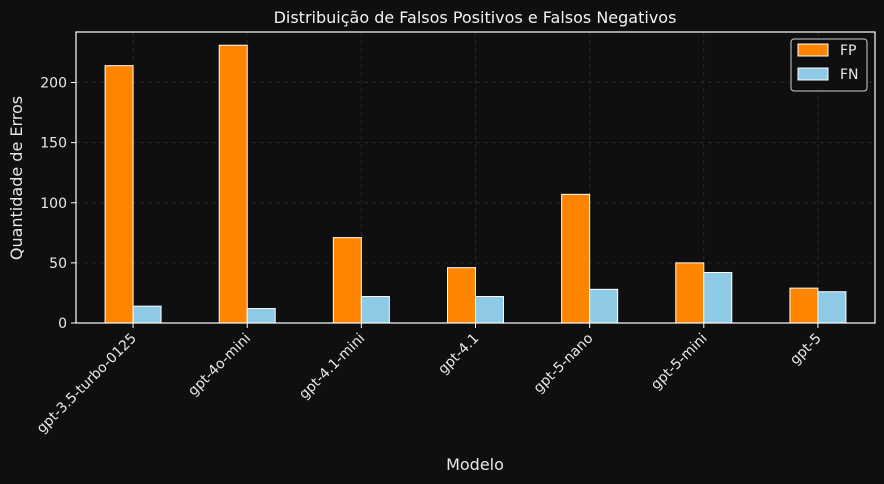  What do you see at coordinates (53, 204) in the screenshot?
I see `y-tick-label: 100` at bounding box center [53, 204].